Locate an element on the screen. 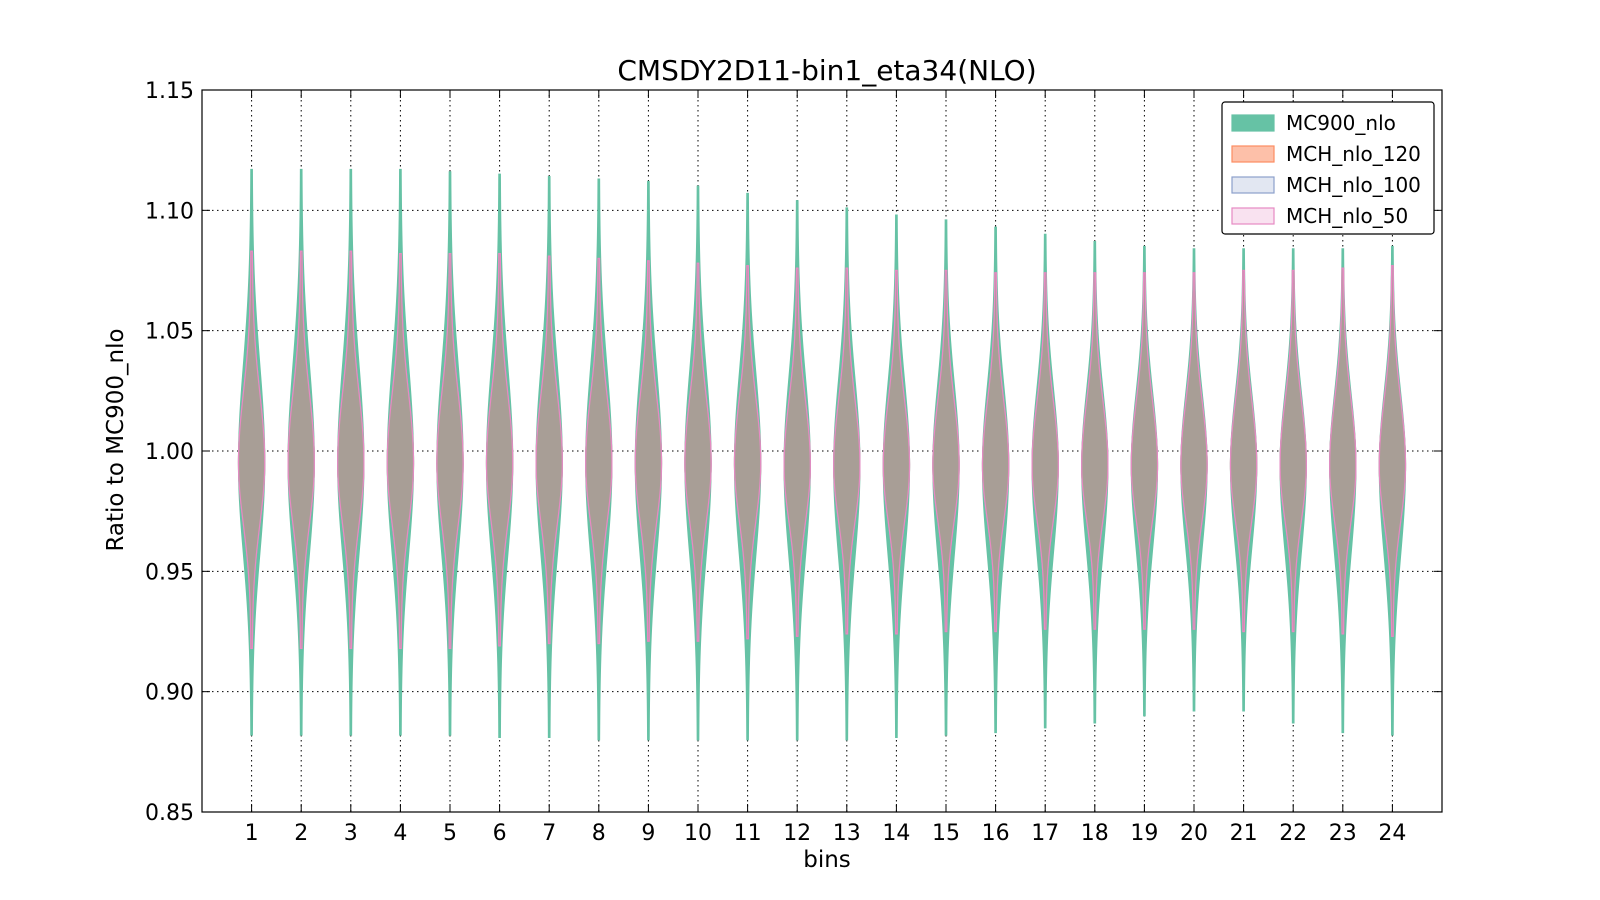 This screenshot has height=900, width=1600. x-tick-label: 2 is located at coordinates (301, 833).